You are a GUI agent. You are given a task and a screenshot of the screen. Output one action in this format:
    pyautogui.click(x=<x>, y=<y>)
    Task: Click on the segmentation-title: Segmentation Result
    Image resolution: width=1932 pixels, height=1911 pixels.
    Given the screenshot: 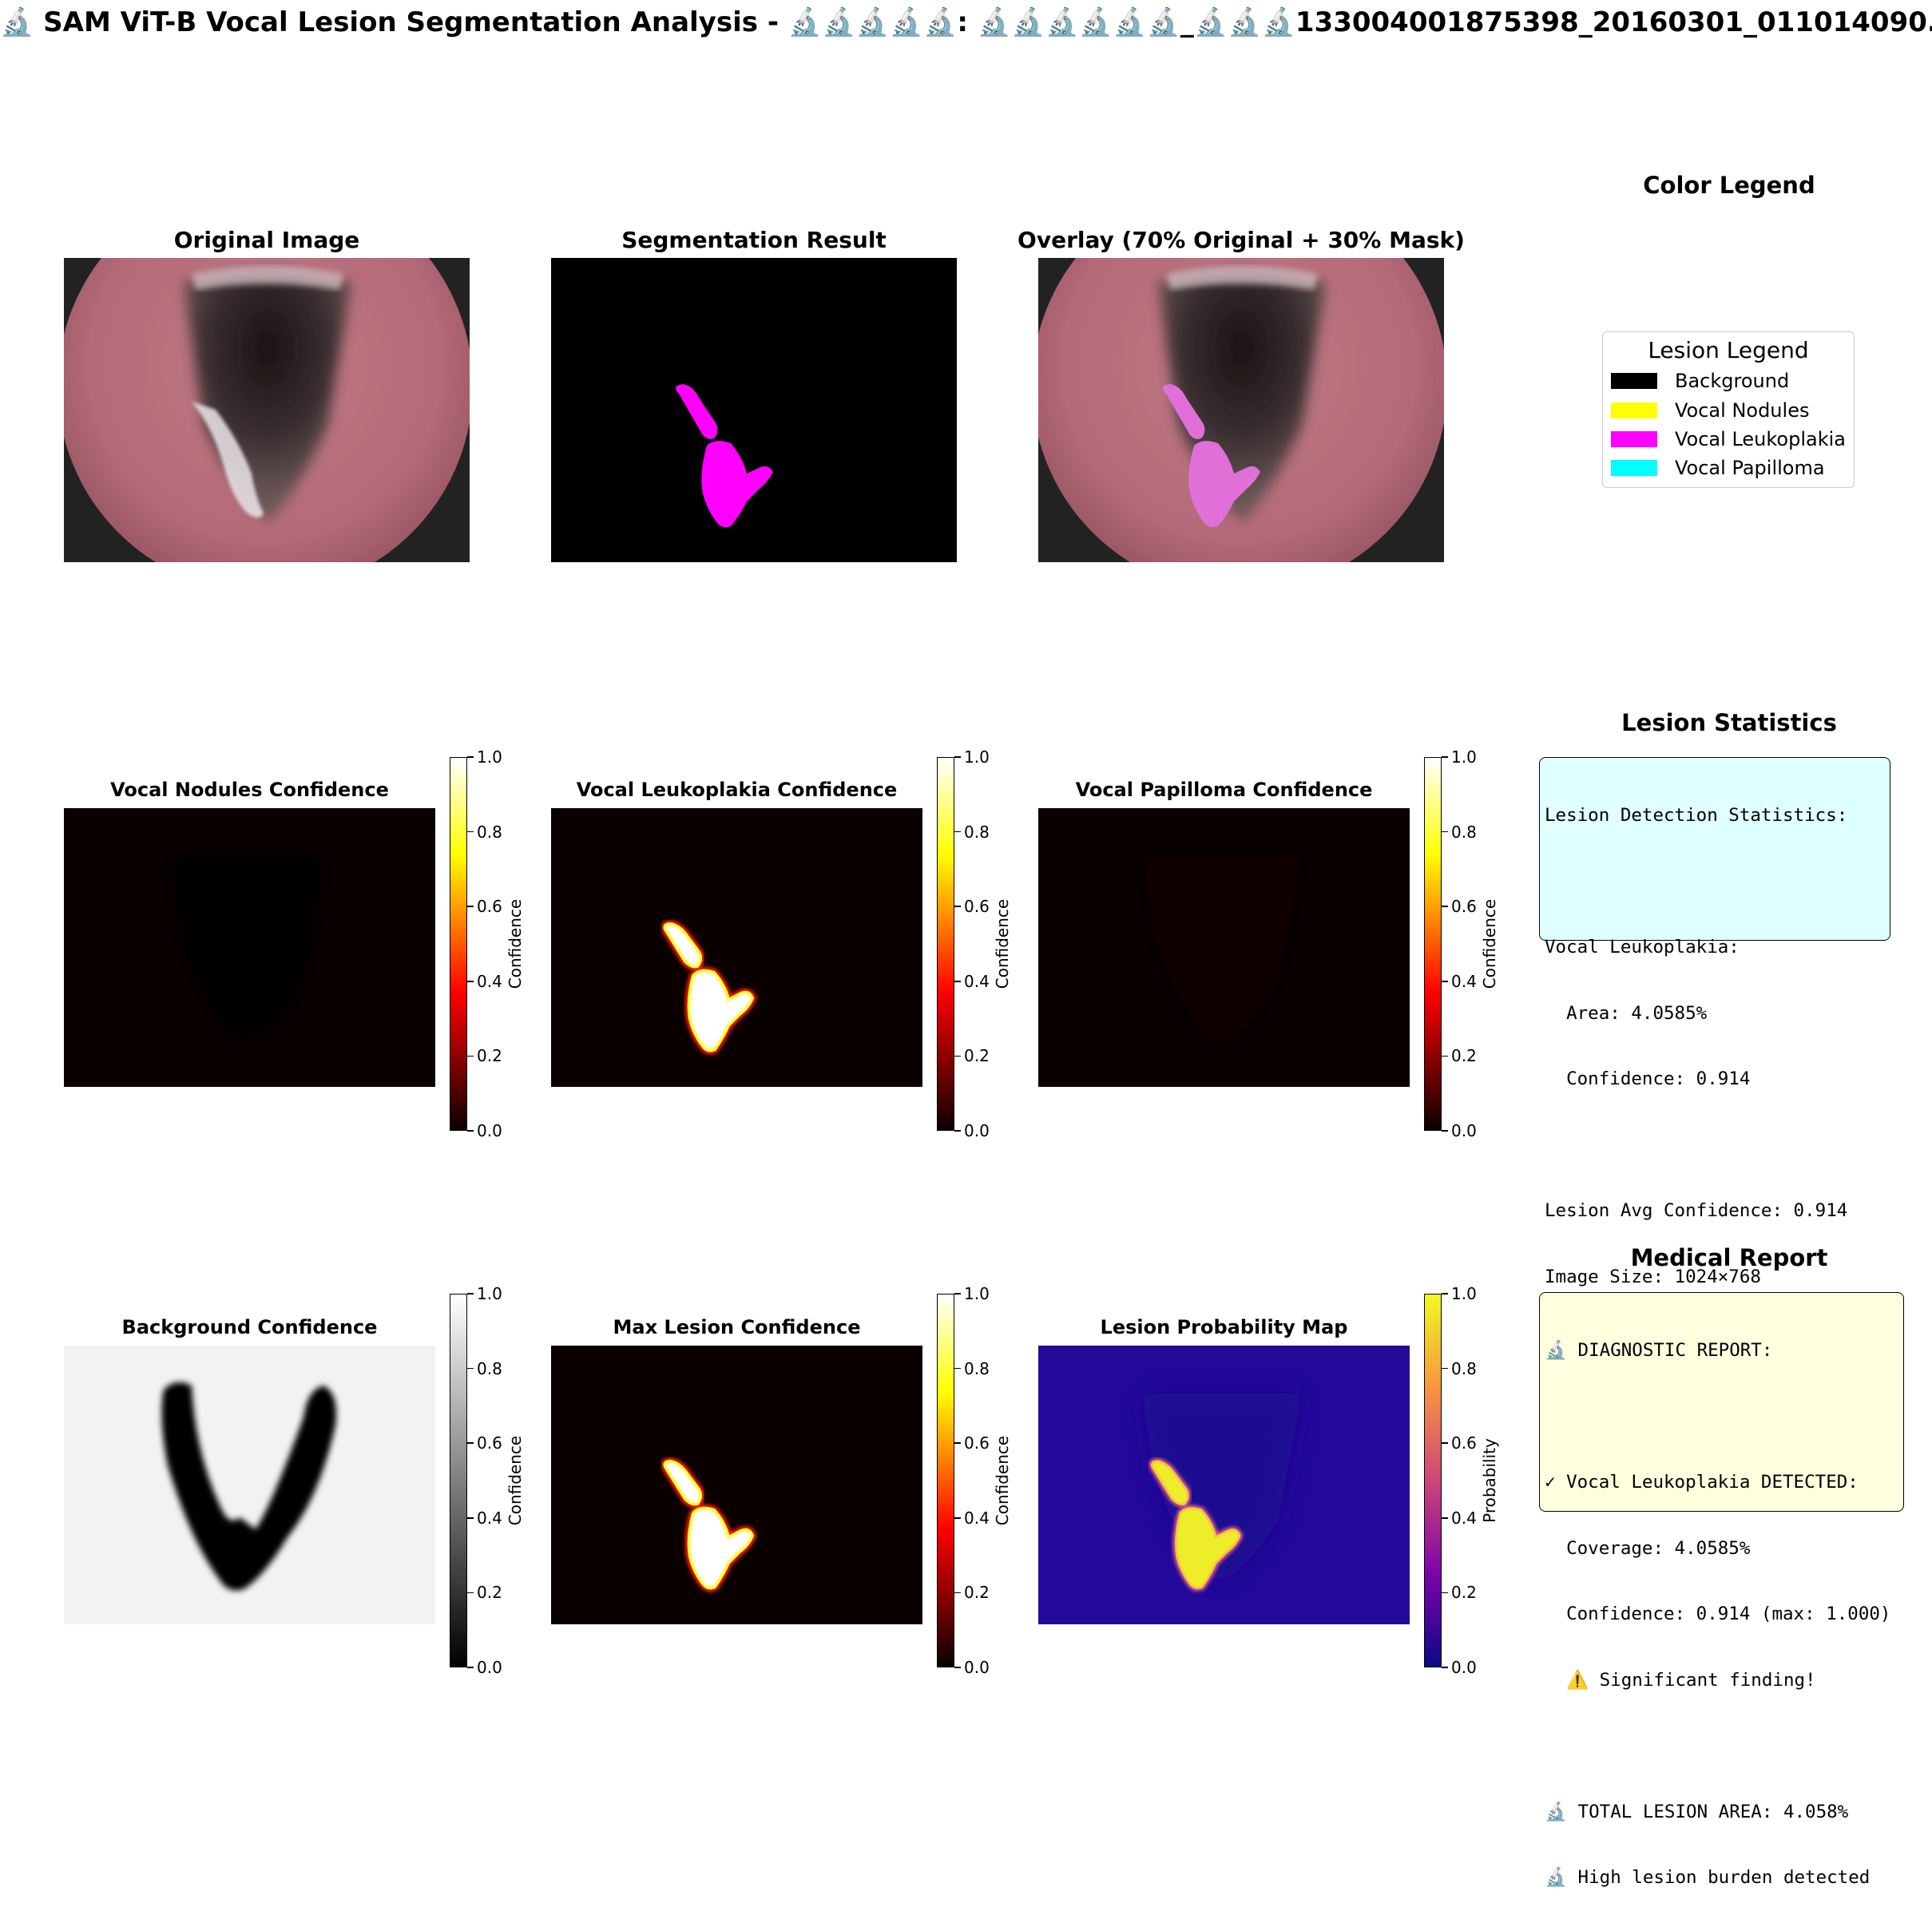 What is the action you would take?
    pyautogui.click(x=754, y=240)
    